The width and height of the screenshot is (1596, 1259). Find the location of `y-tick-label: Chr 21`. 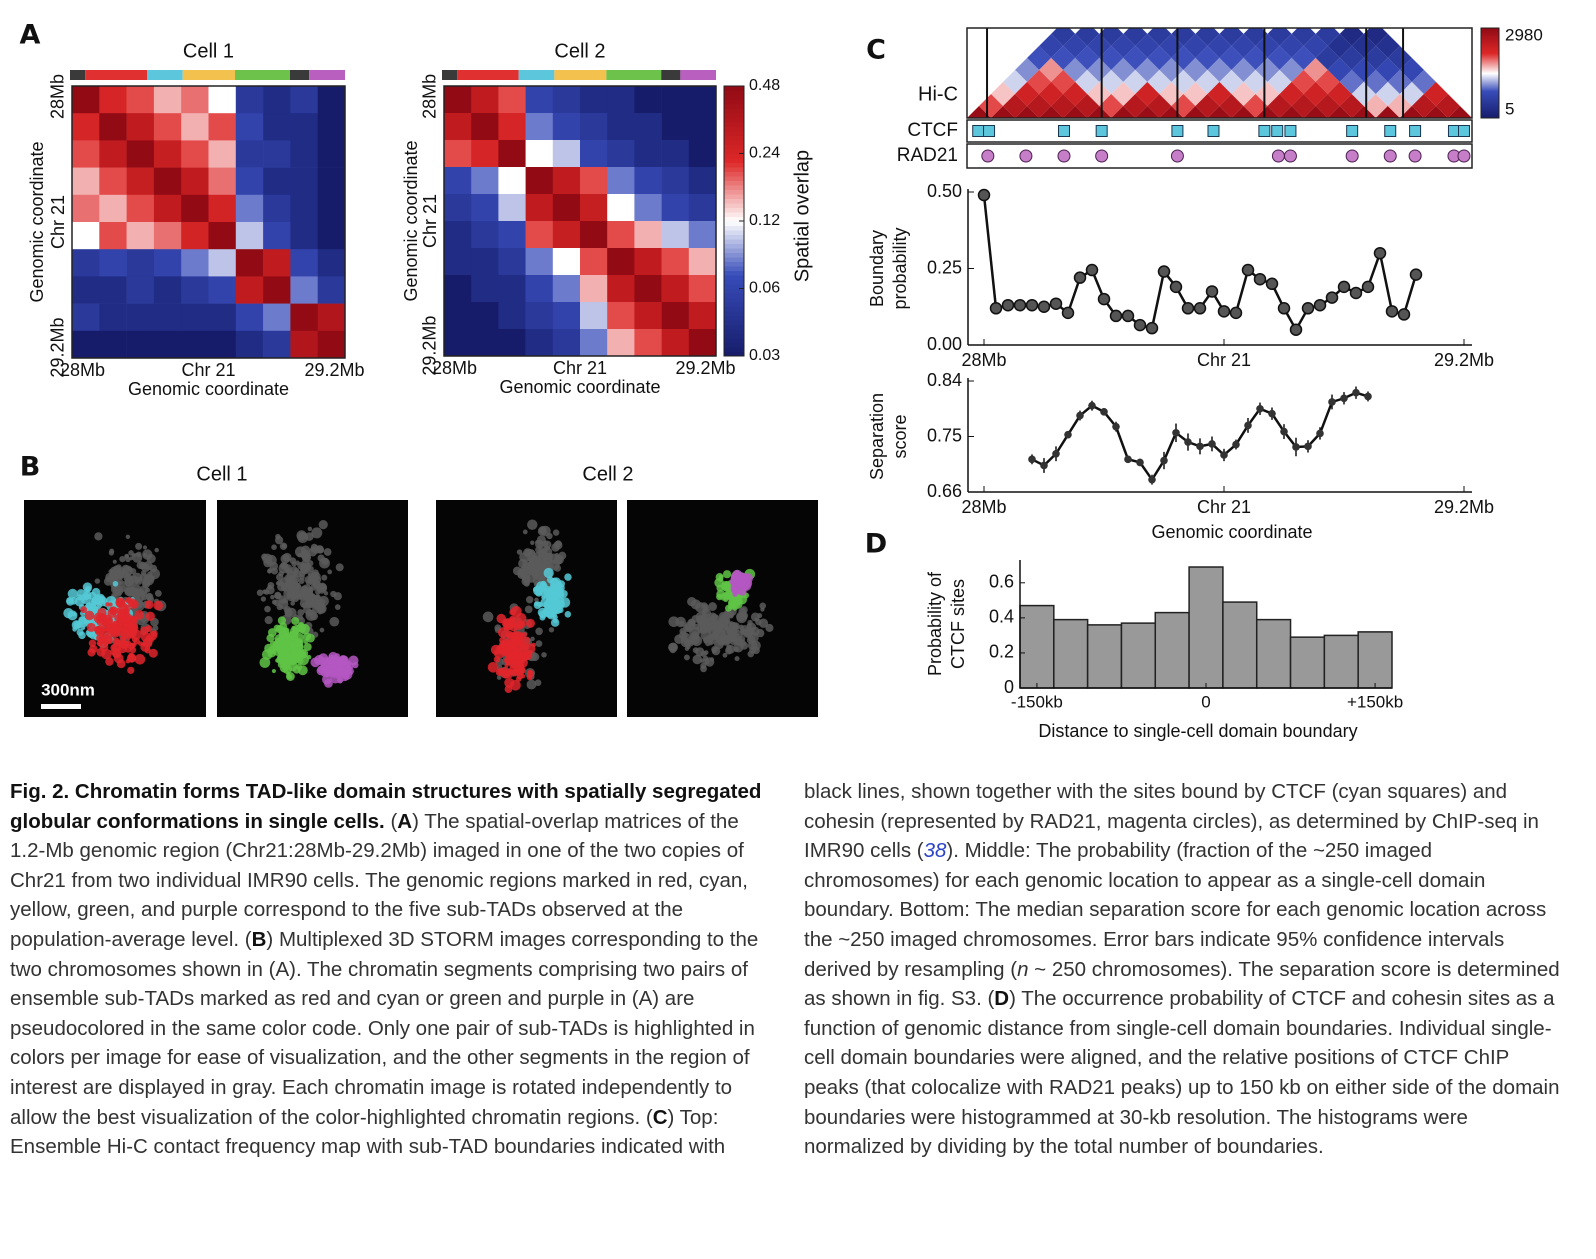

y-tick-label: Chr 21 is located at coordinates (58, 222).